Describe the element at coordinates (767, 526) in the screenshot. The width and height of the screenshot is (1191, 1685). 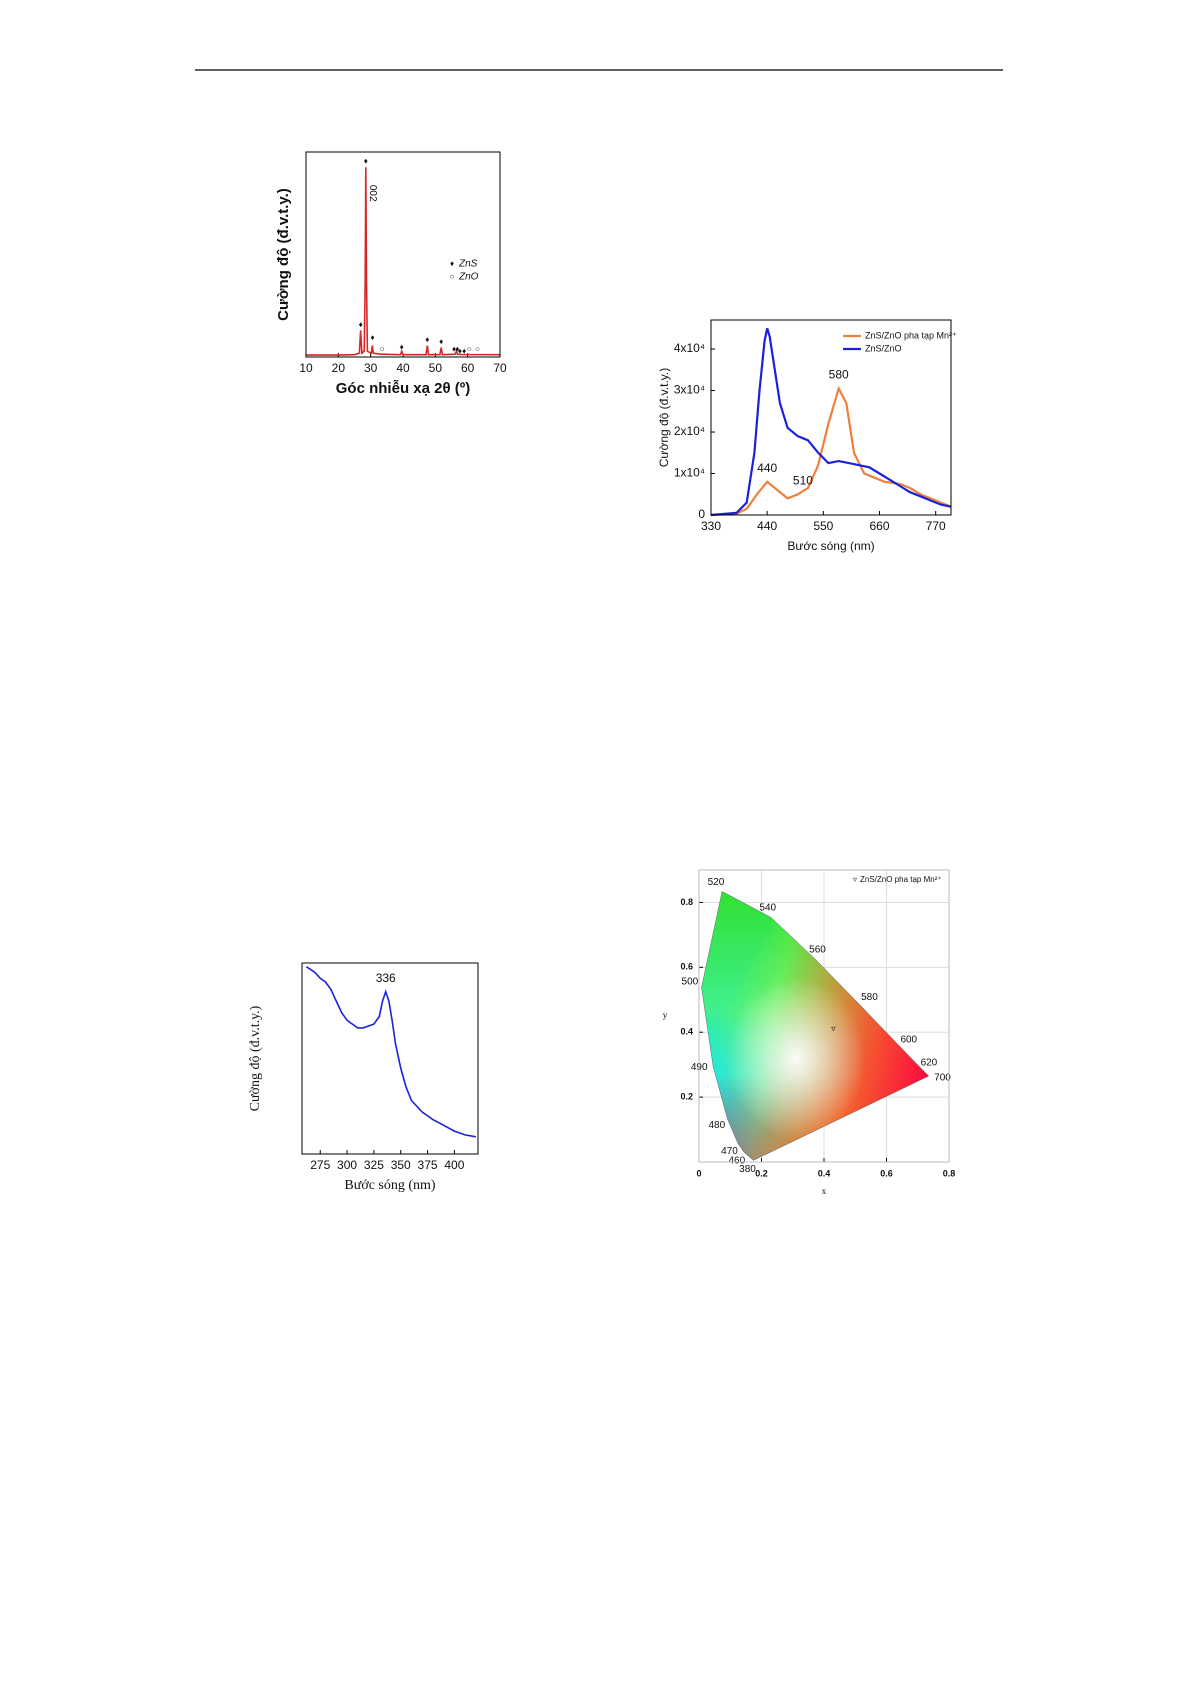
I see `x-tick-label: 440` at that location.